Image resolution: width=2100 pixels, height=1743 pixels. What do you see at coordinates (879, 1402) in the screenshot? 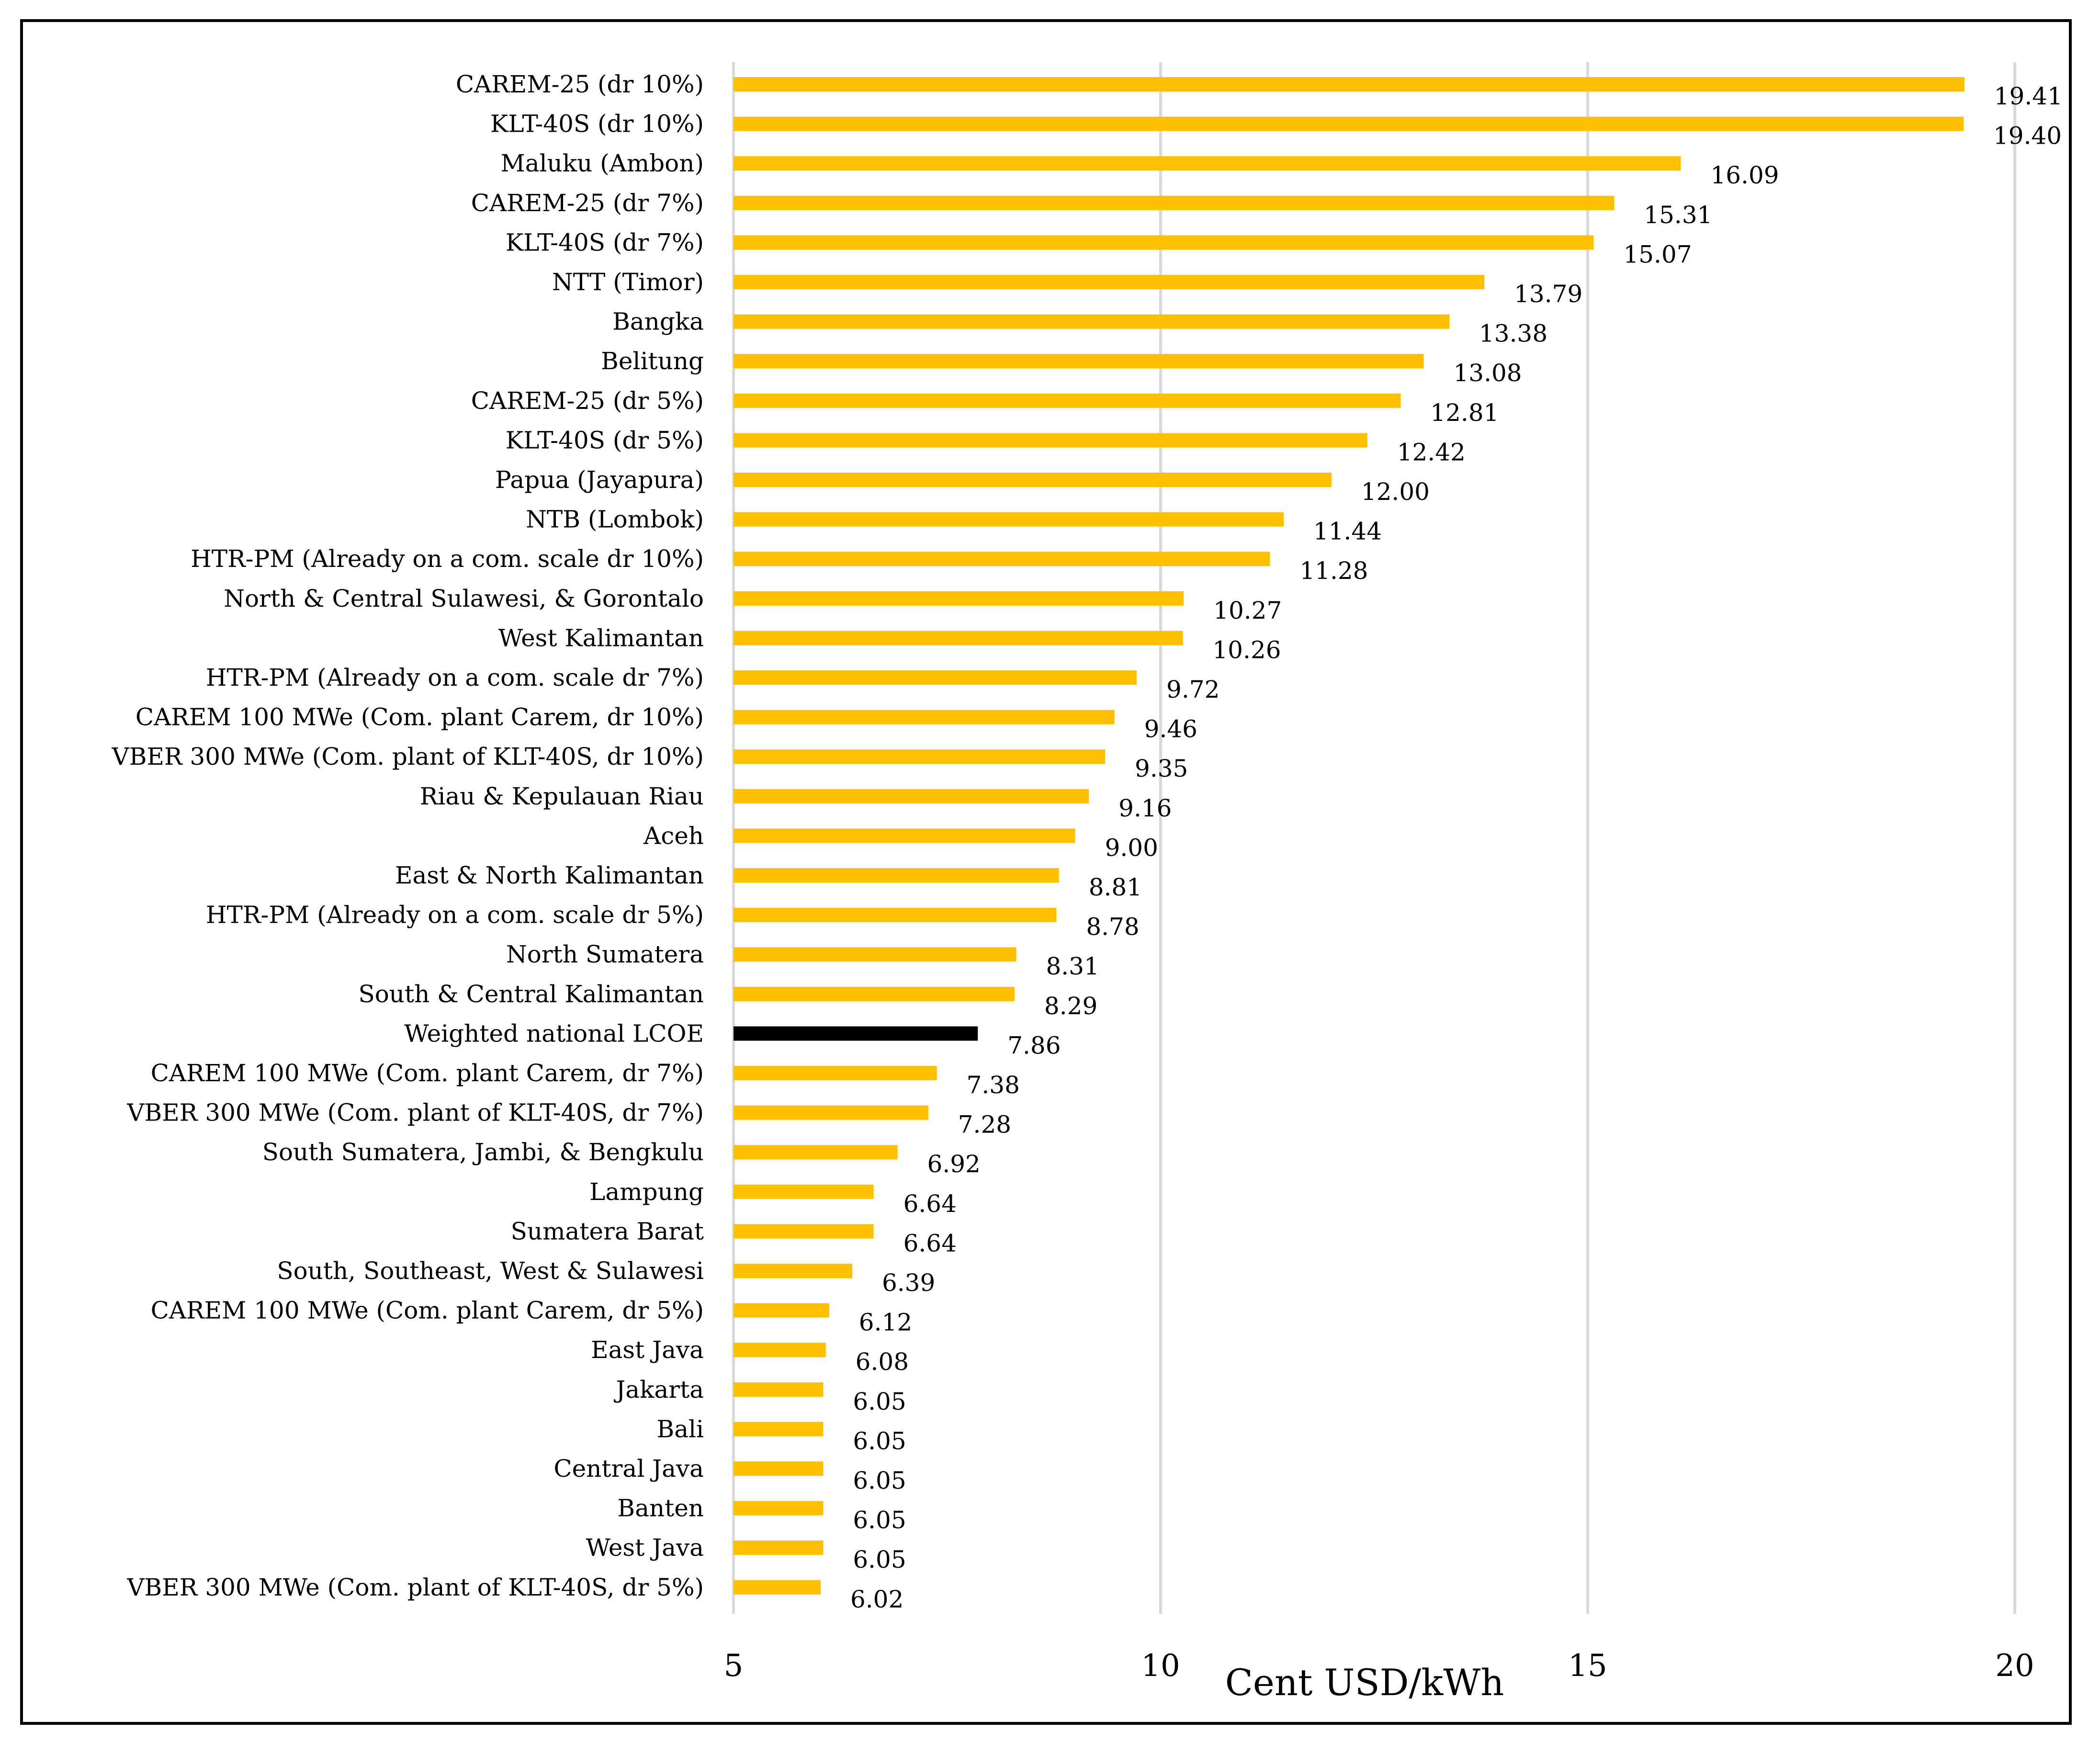
I see `value-label-jakarta: 6.05` at bounding box center [879, 1402].